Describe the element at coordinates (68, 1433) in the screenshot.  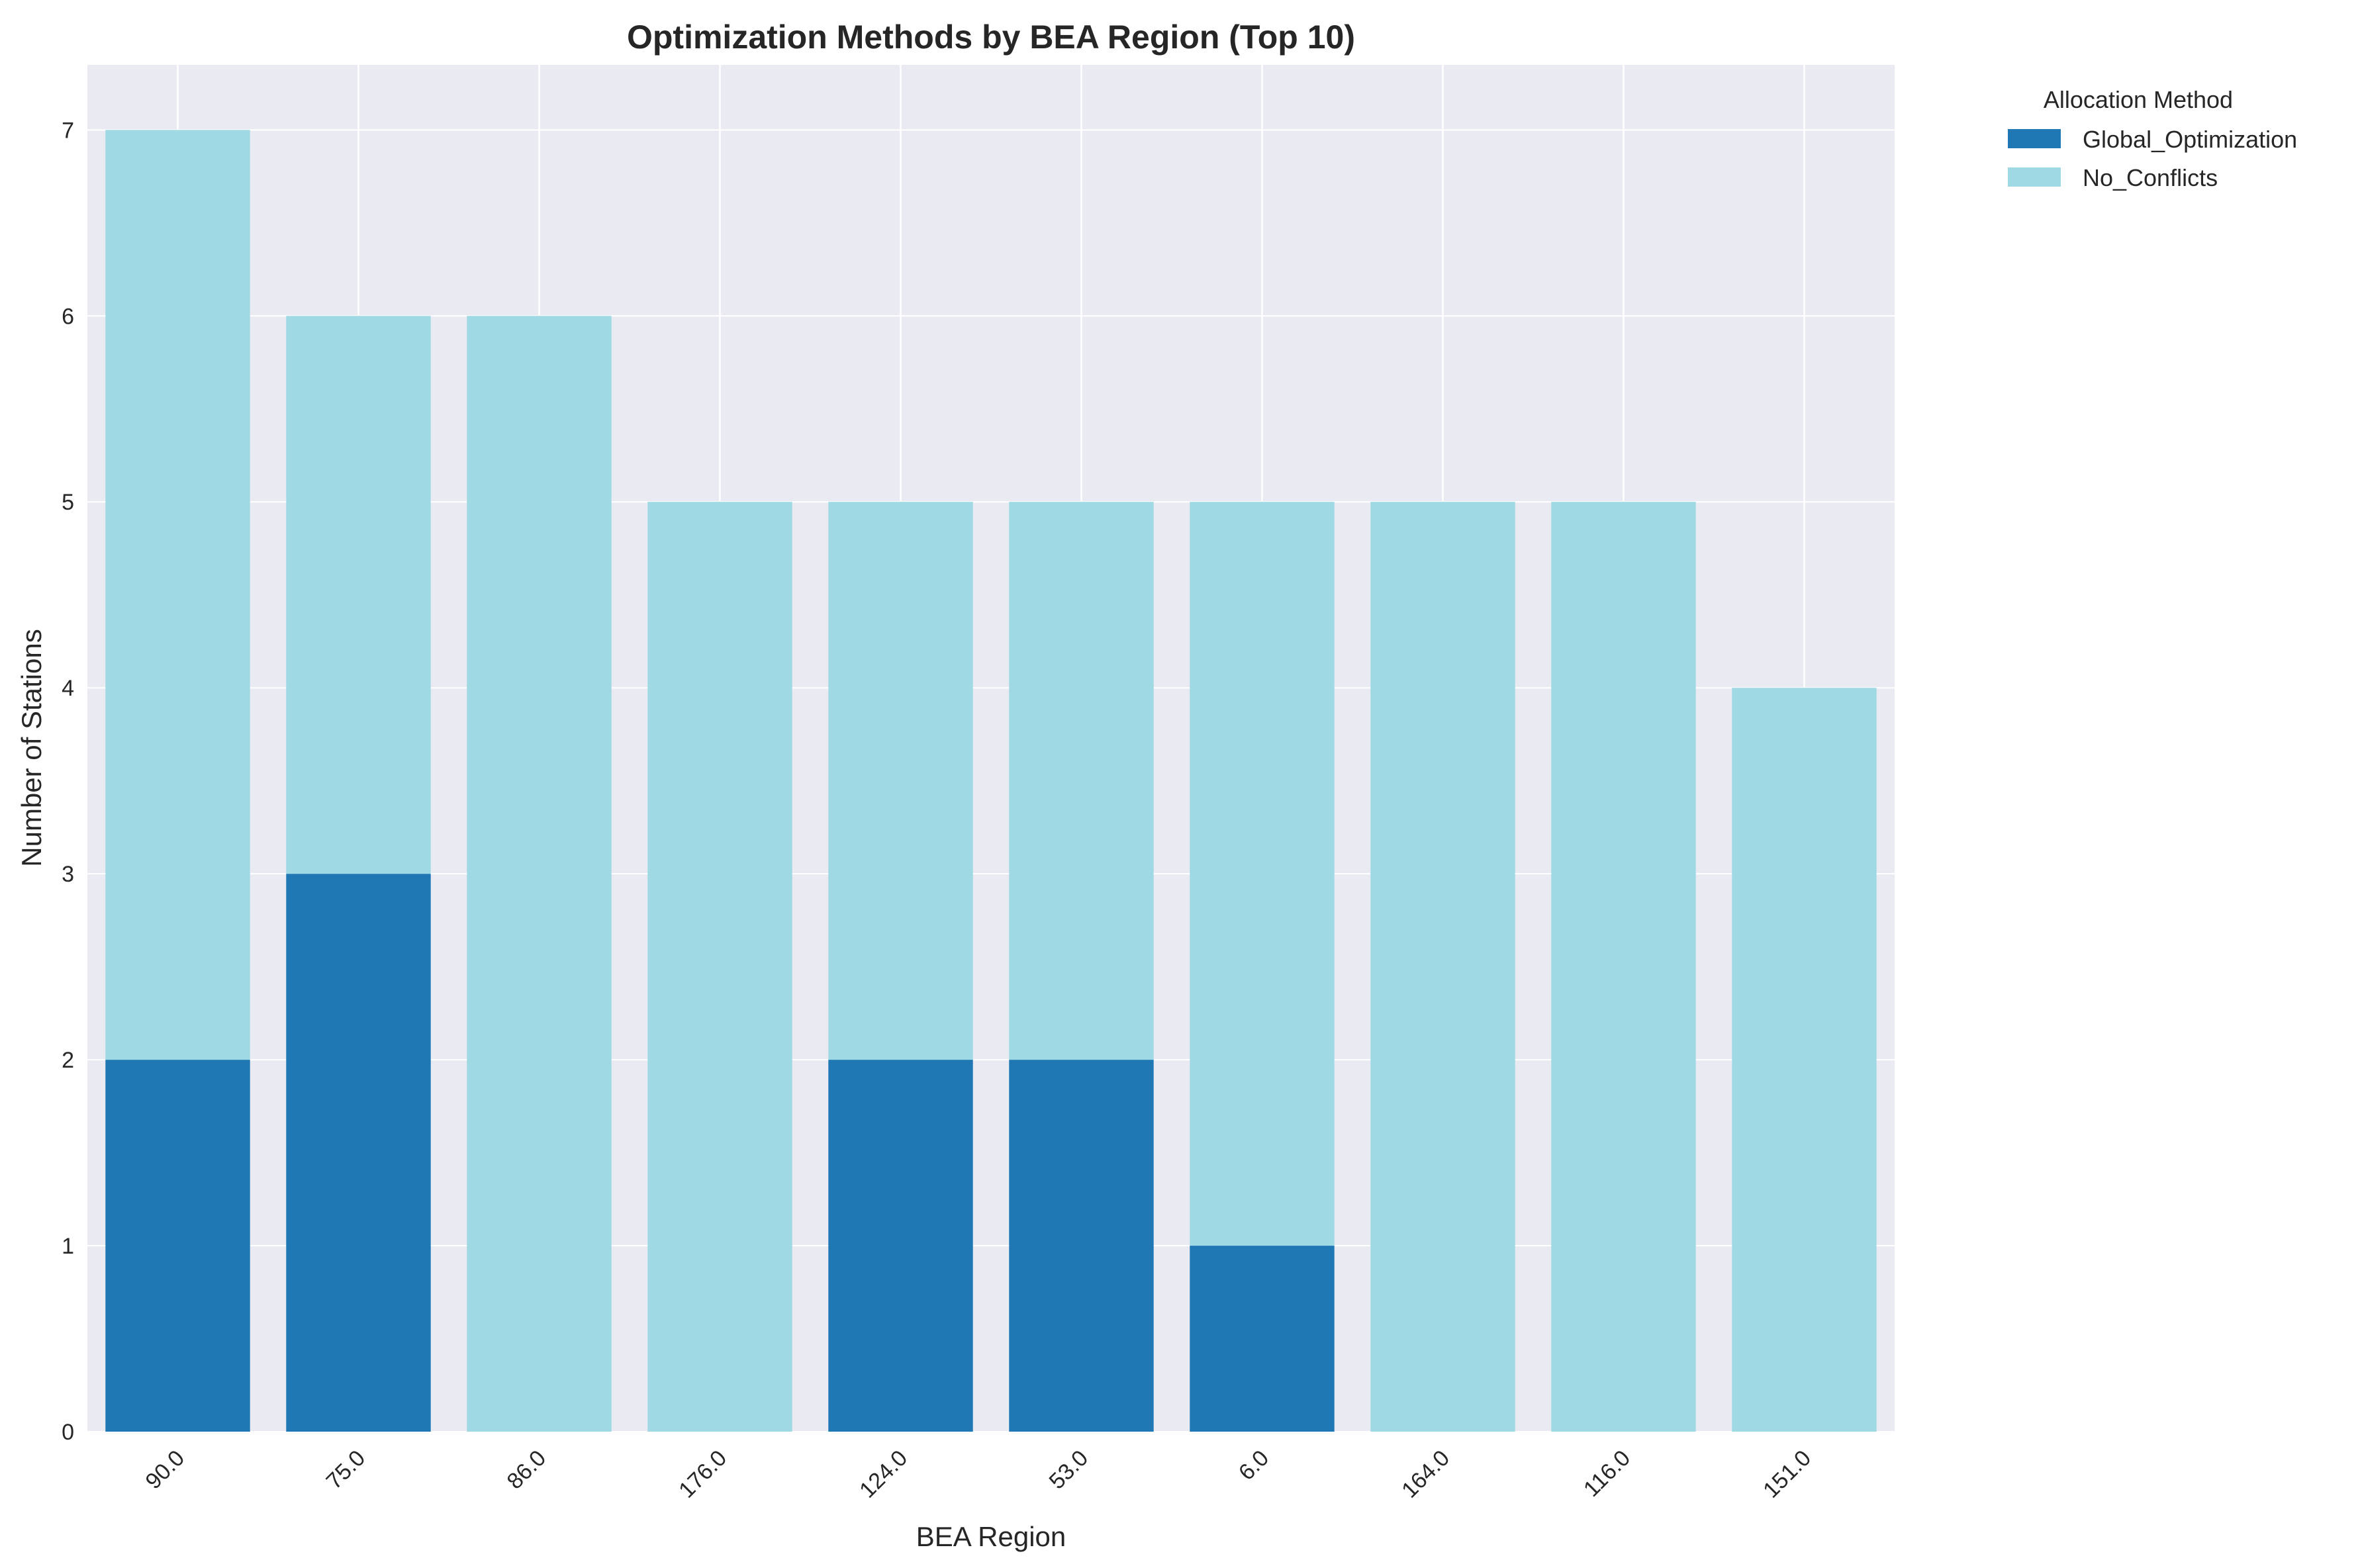
I see `y-tick-label: 0` at that location.